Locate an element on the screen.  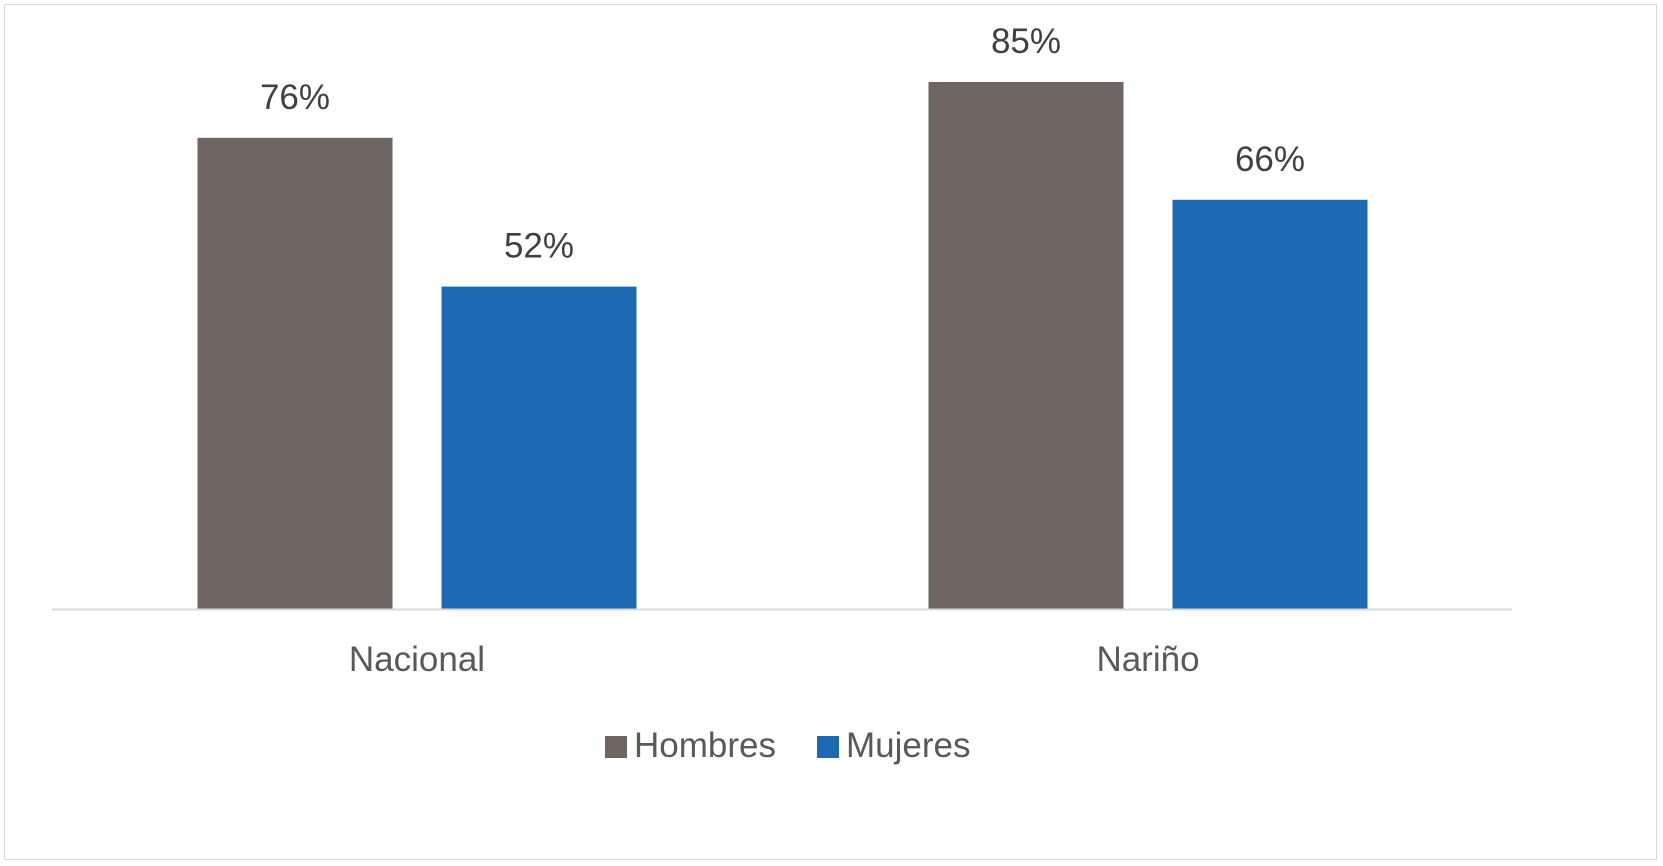
category-label-nacional: Nacional is located at coordinates (417, 659).